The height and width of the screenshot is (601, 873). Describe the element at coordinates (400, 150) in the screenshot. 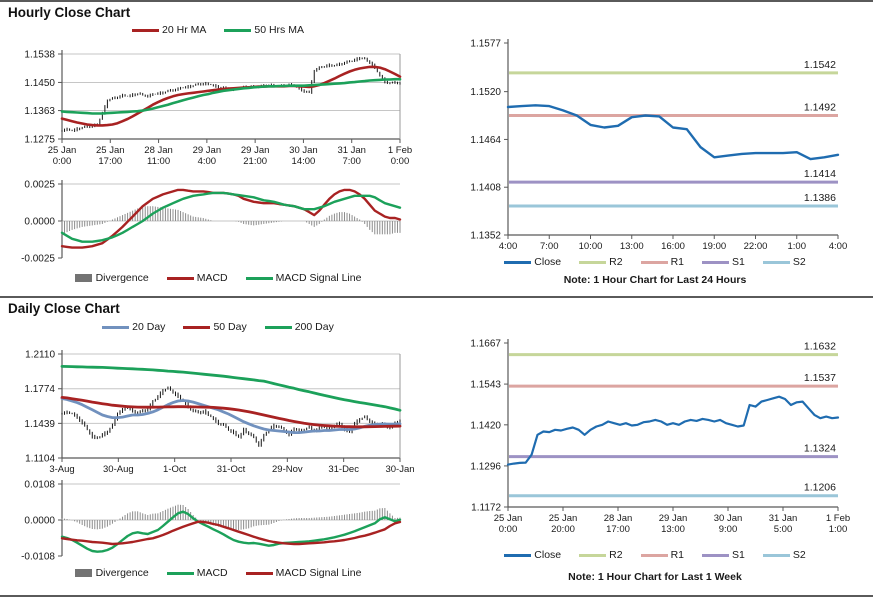

I see `svg-text: 1 Feb` at that location.